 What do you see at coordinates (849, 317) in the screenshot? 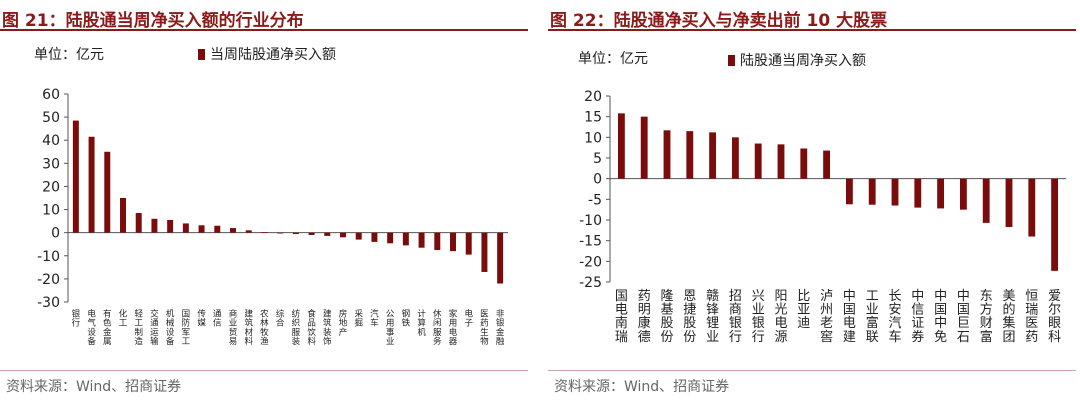
I see `category-label: 中国电建` at bounding box center [849, 317].